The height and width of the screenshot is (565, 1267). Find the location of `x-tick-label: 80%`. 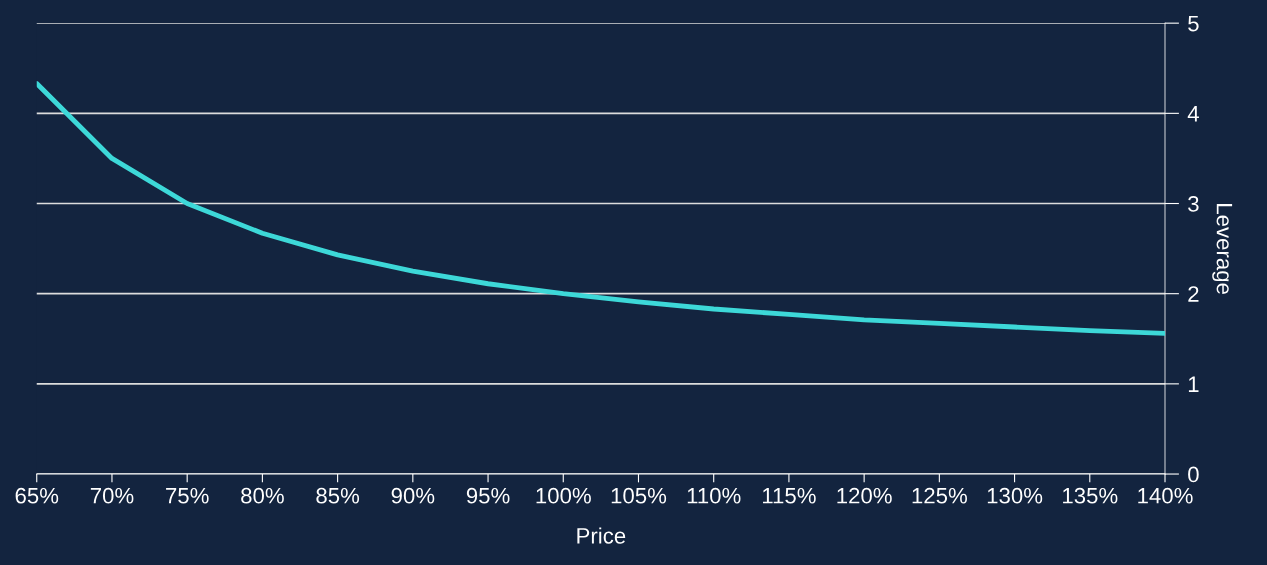

x-tick-label: 80% is located at coordinates (262, 495).